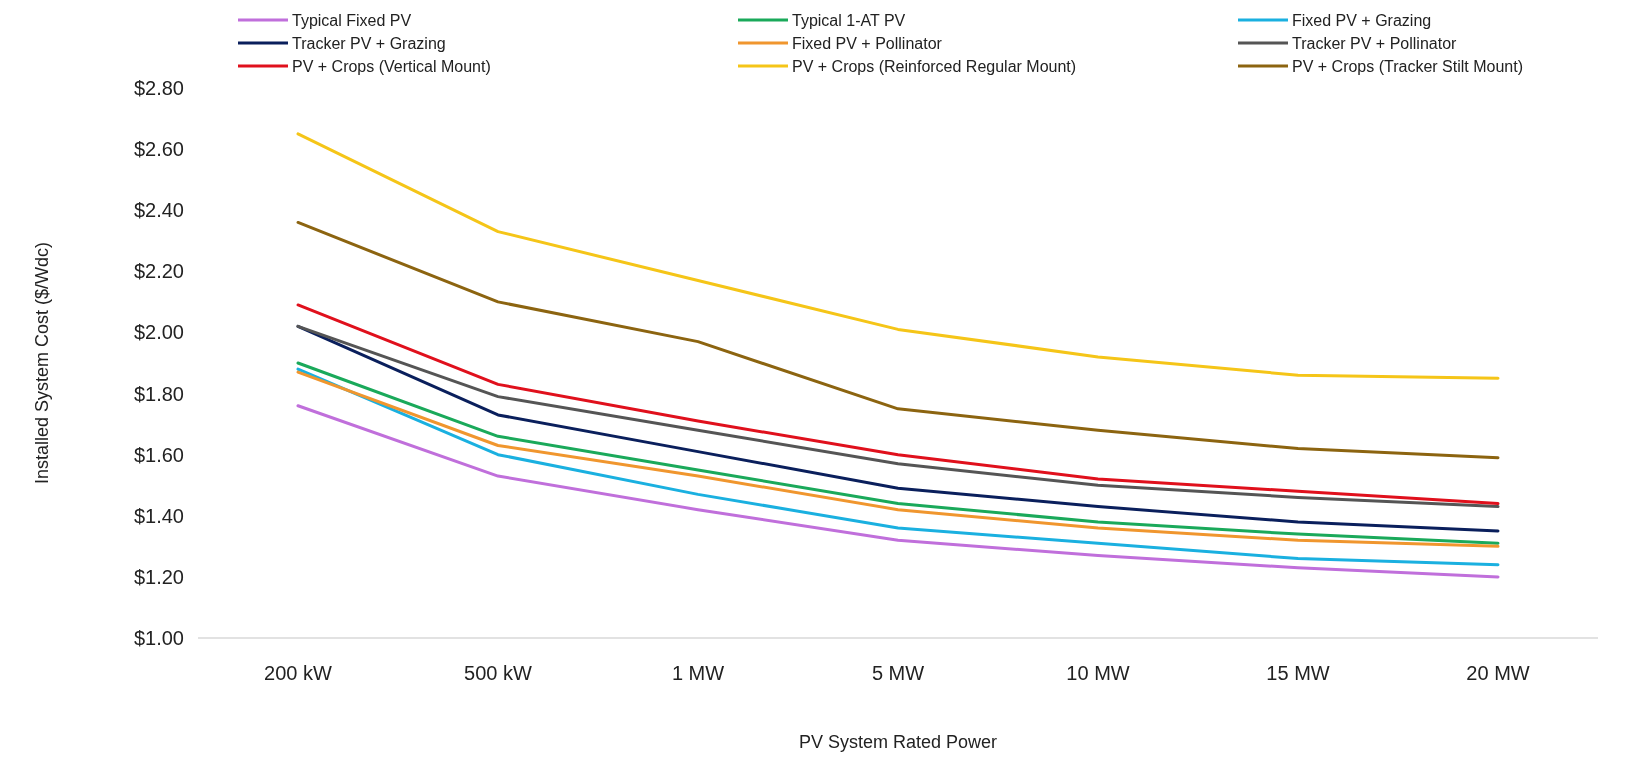 This screenshot has height=780, width=1629. Describe the element at coordinates (1375, 43) in the screenshot. I see `legend-label: Tracker PV + Pollinator` at that location.